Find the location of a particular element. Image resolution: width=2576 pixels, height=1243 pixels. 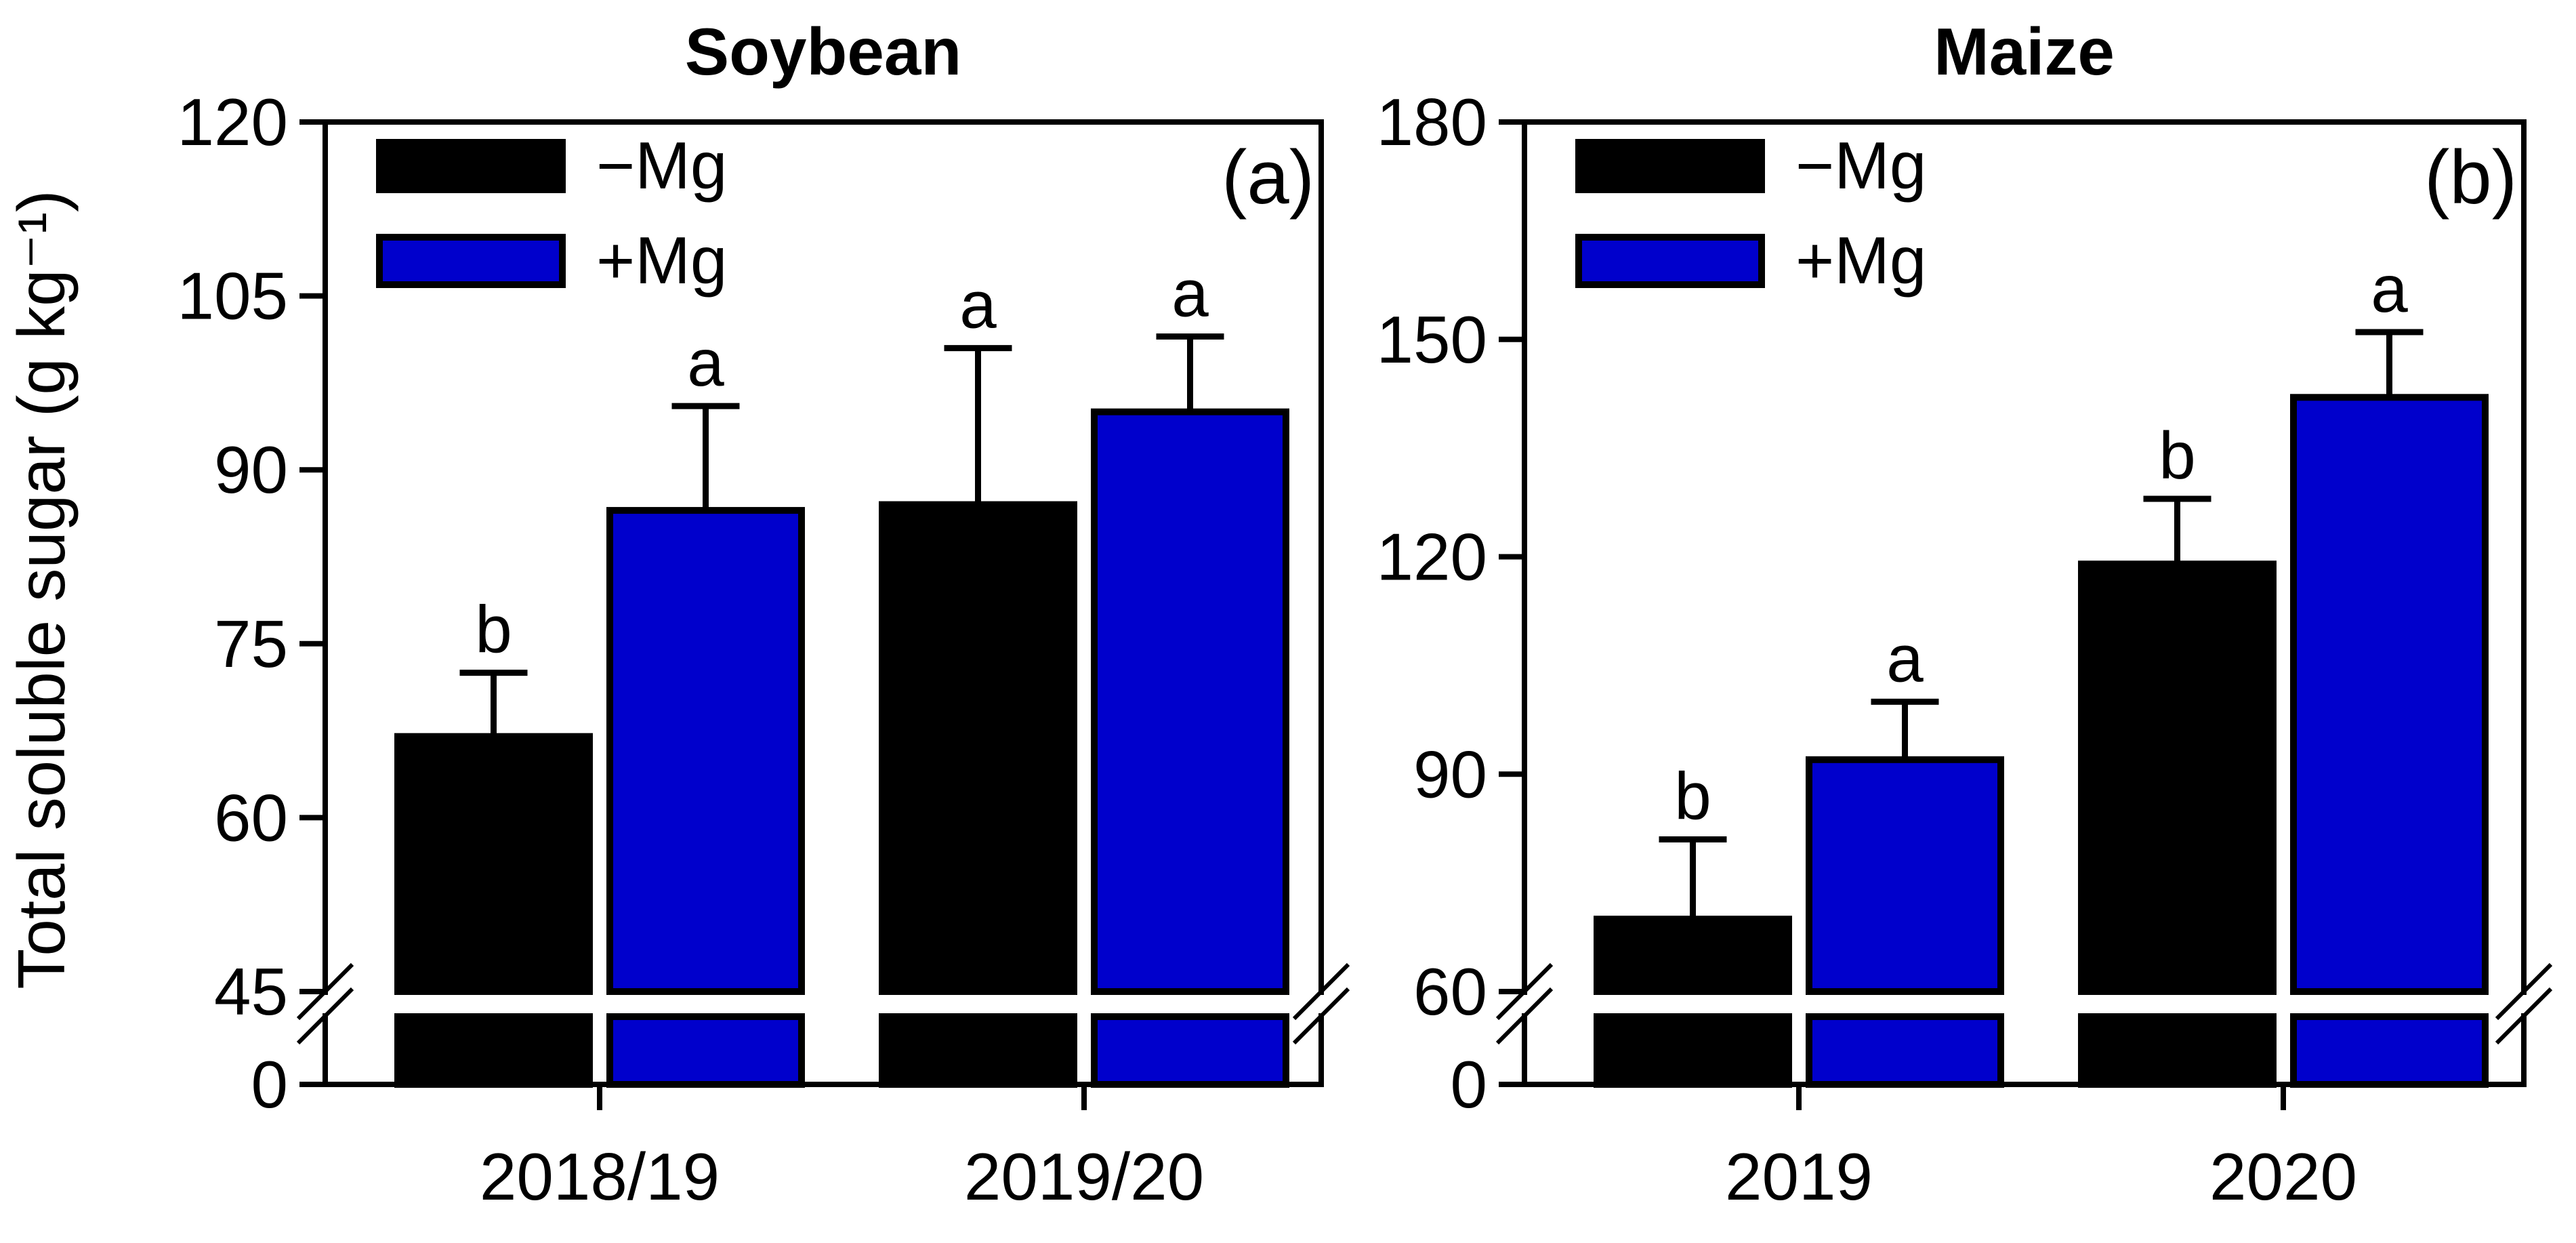

x-tick-label: 2019 is located at coordinates (1799, 1176).